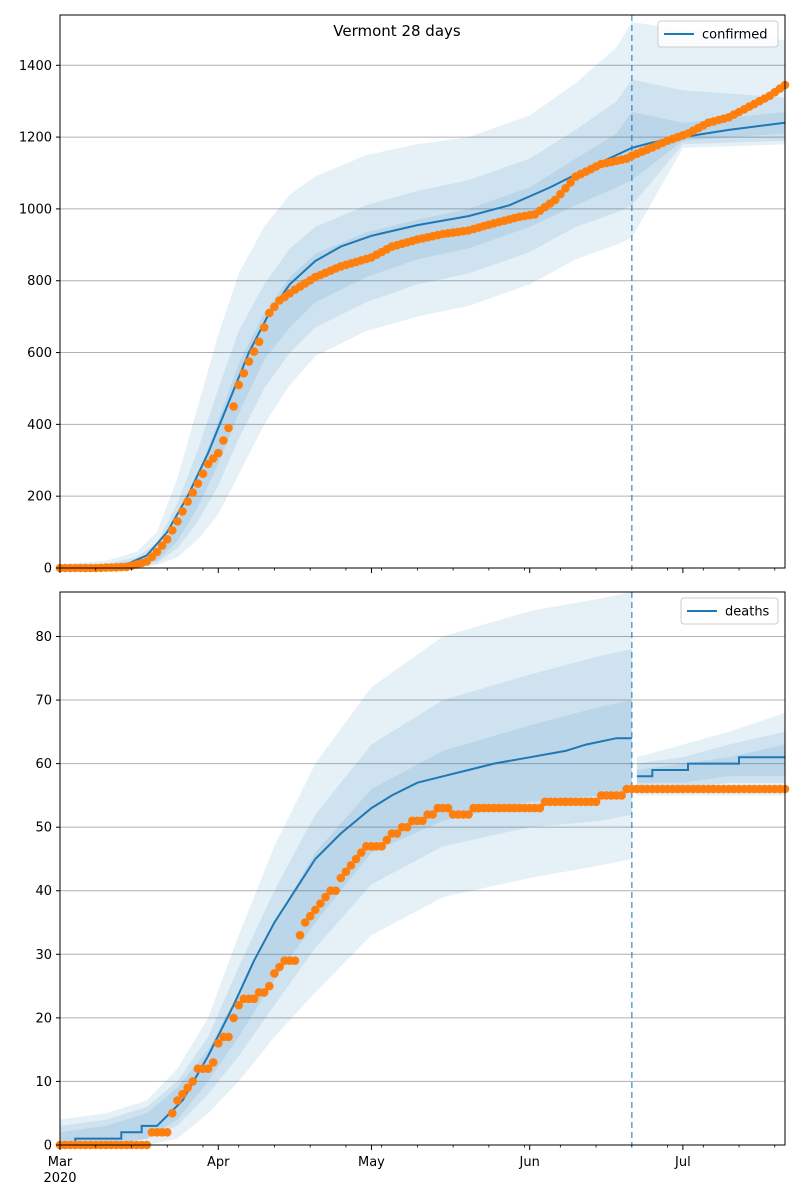 The width and height of the screenshot is (800, 1200). What do you see at coordinates (43, 637) in the screenshot?
I see `y-tick-label: 80` at bounding box center [43, 637].